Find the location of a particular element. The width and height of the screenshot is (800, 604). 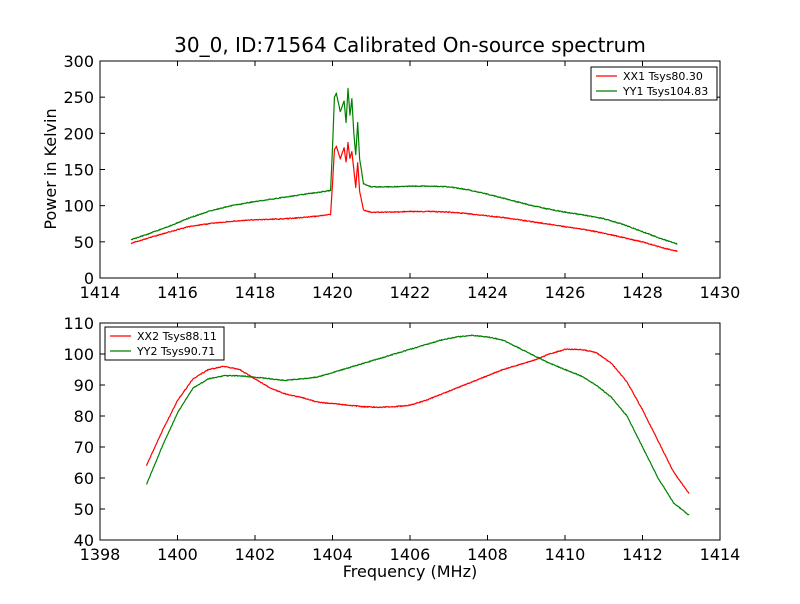

x-axis-label: Frequency (MHz) is located at coordinates (410, 571).